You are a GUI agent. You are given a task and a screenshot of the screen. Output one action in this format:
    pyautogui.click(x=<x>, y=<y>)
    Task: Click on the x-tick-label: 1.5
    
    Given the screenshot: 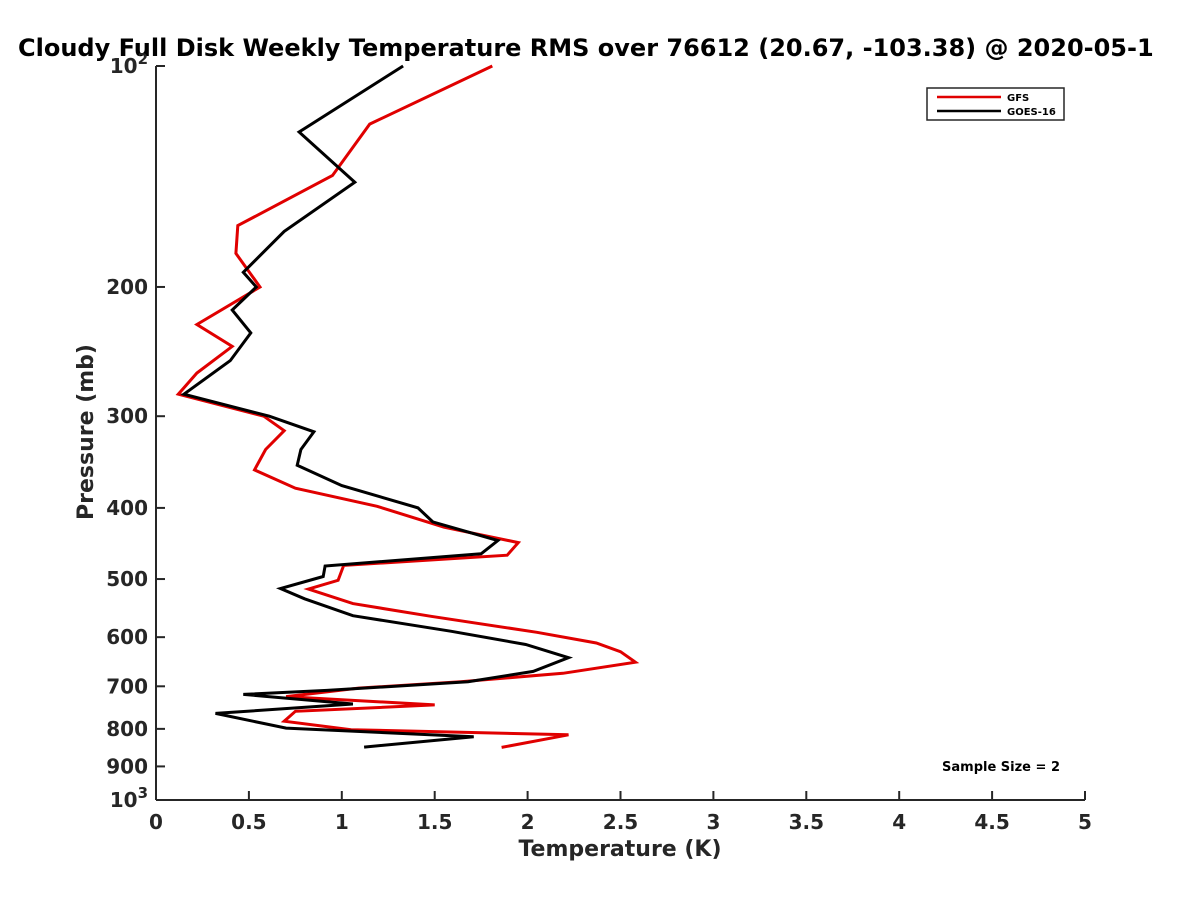 What is the action you would take?
    pyautogui.click(x=434, y=822)
    